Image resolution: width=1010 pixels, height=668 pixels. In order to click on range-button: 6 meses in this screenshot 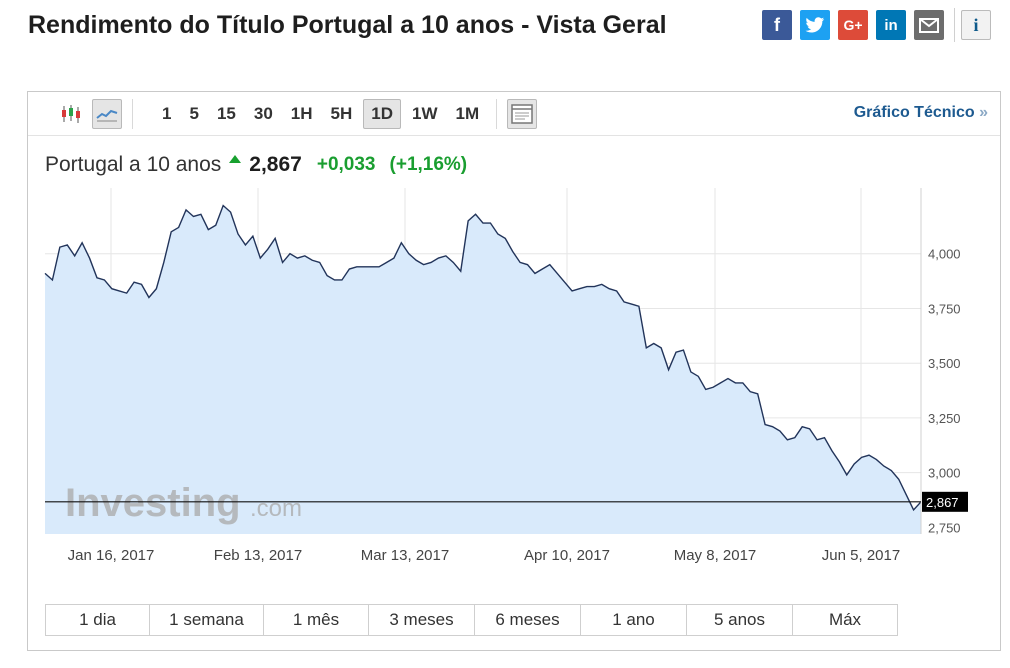, I will do `click(528, 620)`.